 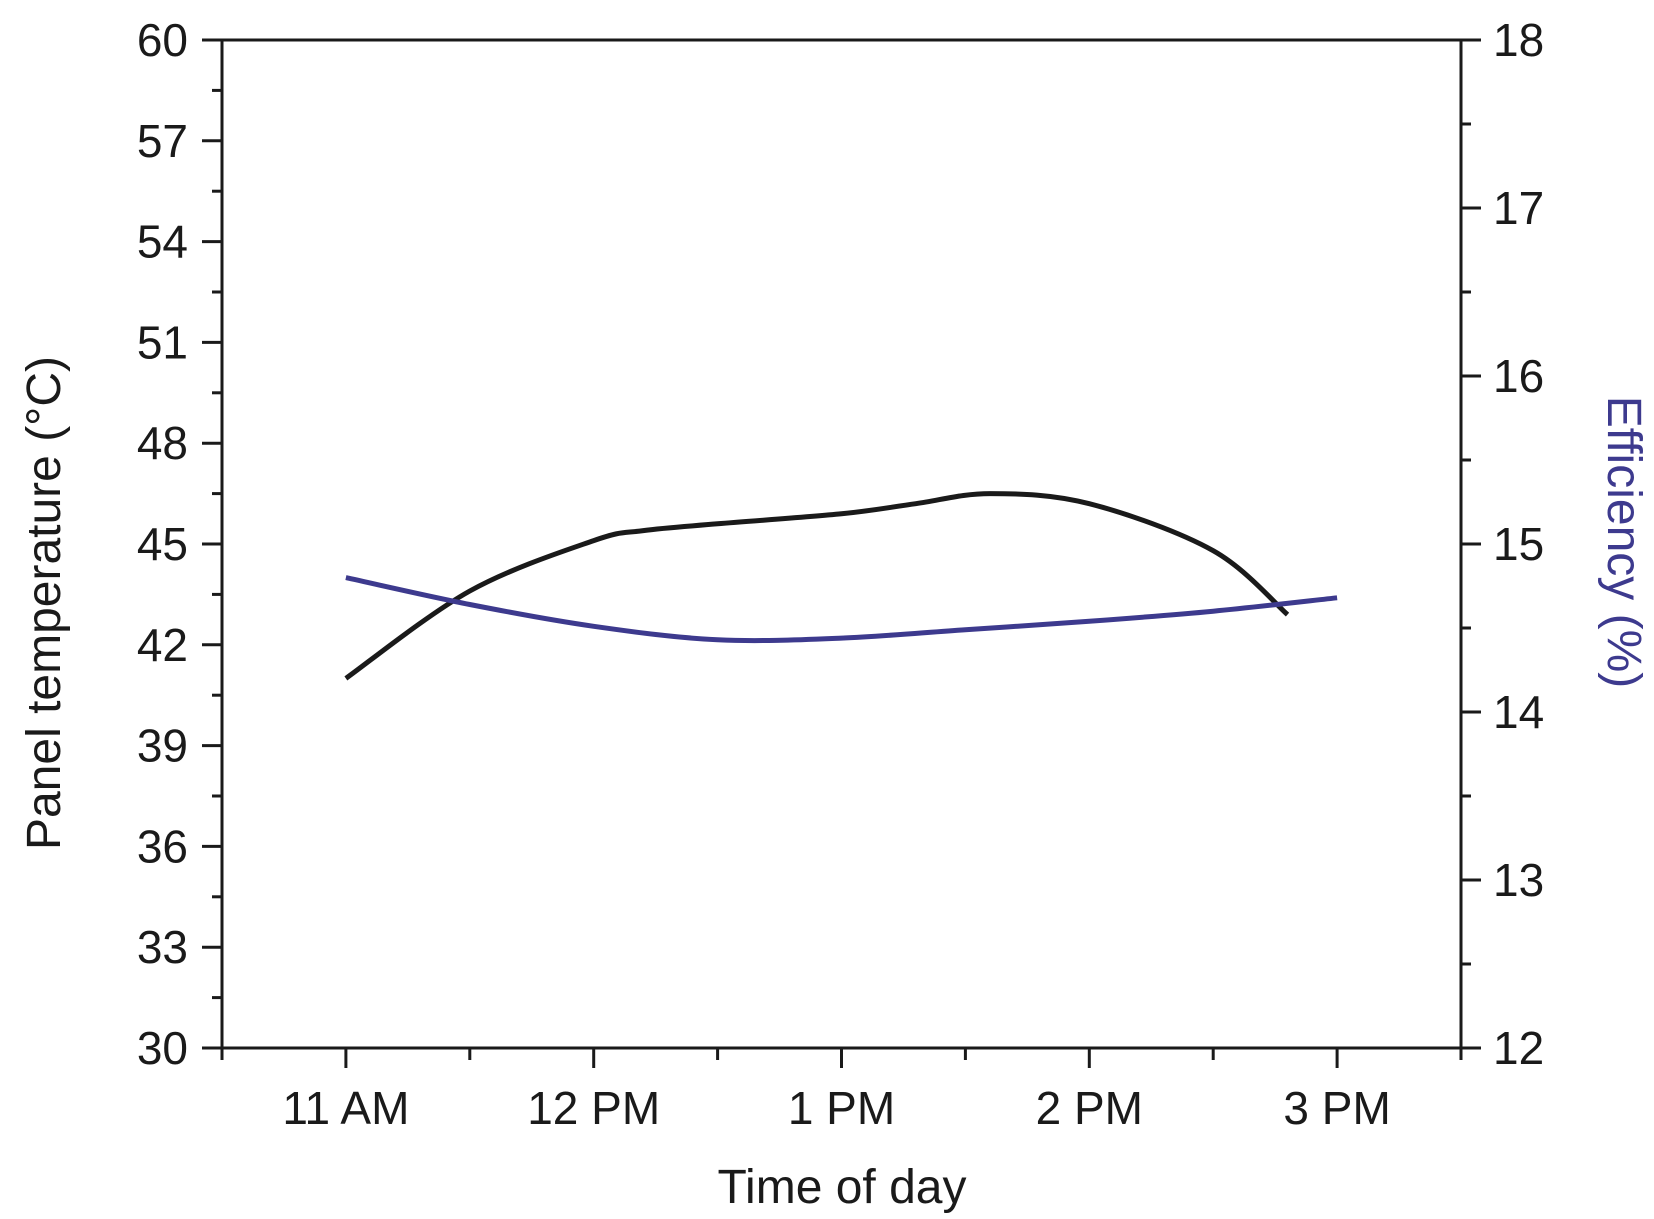 What do you see at coordinates (162, 645) in the screenshot?
I see `y-left-tick-label: 42` at bounding box center [162, 645].